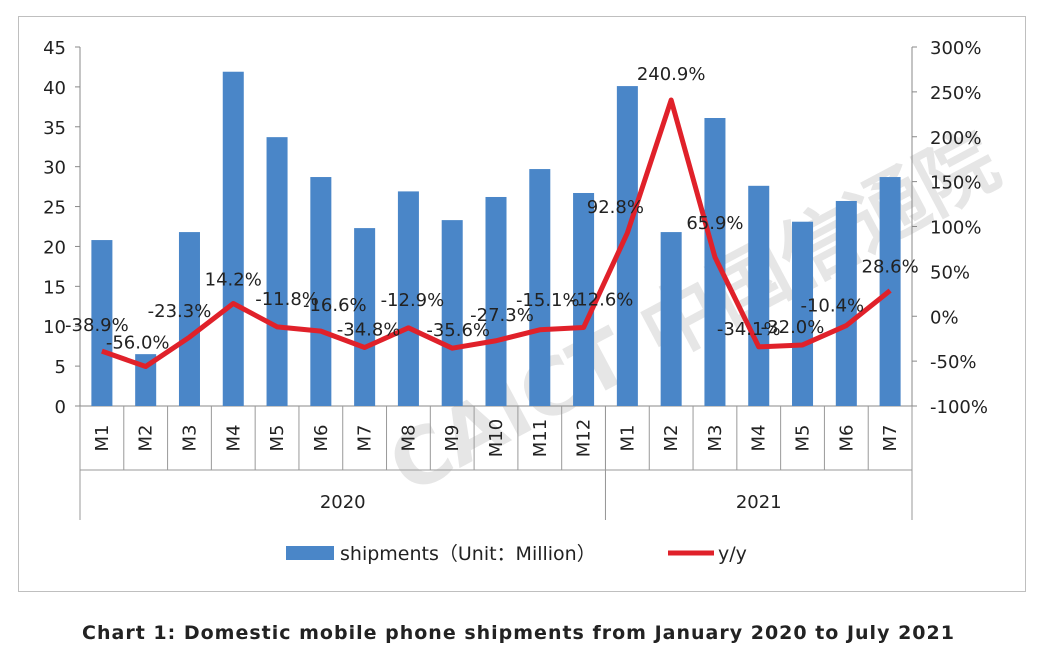 Image resolution: width=1037 pixels, height=660 pixels. Describe the element at coordinates (496, 438) in the screenshot. I see `category-label: M10` at that location.